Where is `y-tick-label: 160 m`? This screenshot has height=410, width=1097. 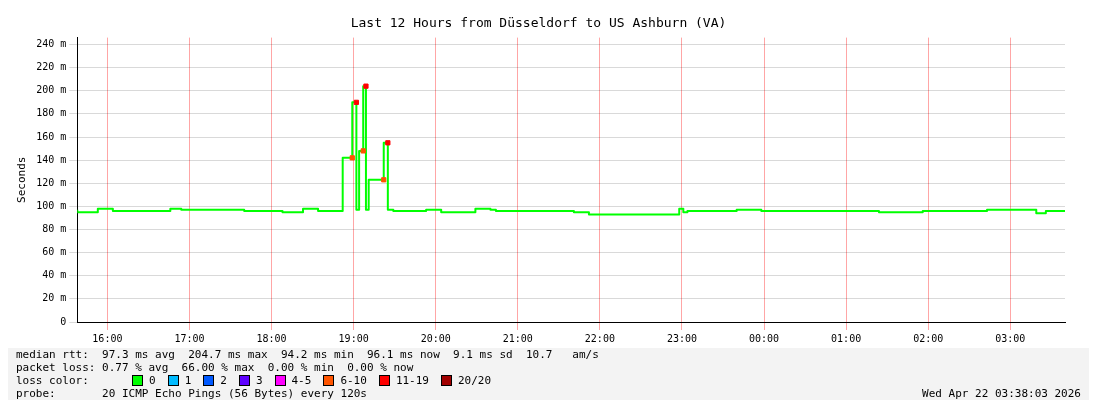 y-tick-label: 160 m is located at coordinates (51, 136).